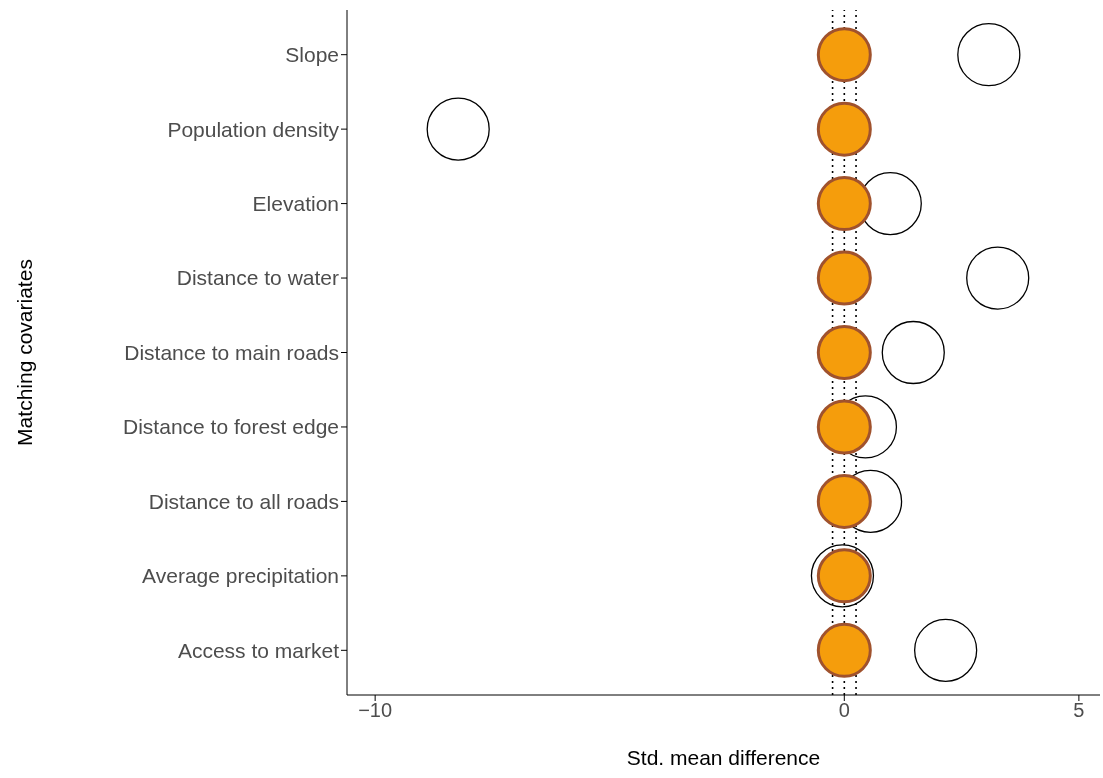 The height and width of the screenshot is (778, 1103). Describe the element at coordinates (231, 352) in the screenshot. I see `y-tick-label: Distance to main roads` at that location.